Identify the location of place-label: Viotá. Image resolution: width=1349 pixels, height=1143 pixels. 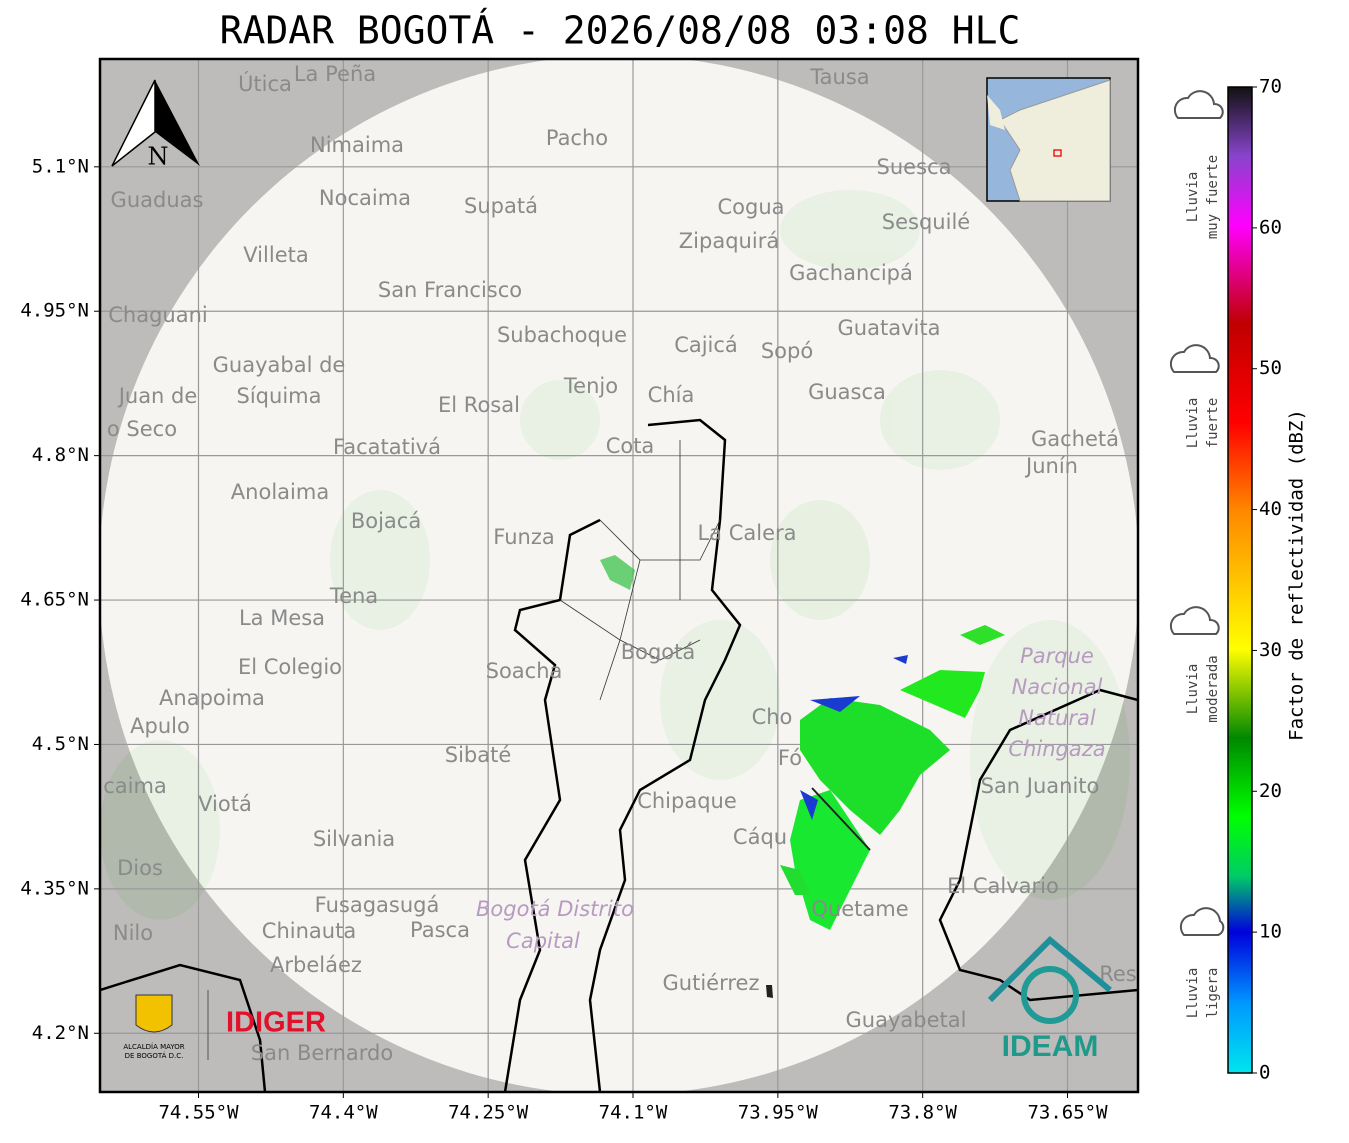
(225, 804).